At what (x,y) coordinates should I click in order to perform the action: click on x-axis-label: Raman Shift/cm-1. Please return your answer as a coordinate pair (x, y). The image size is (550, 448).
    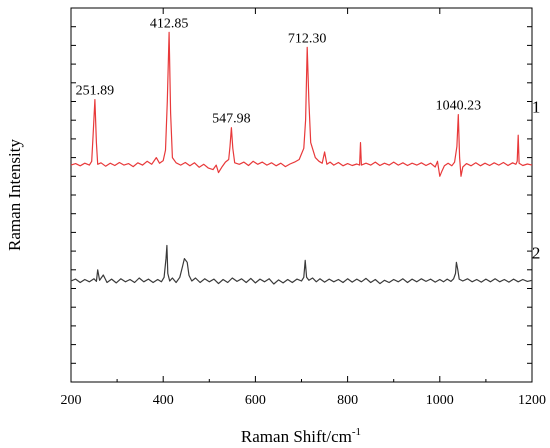
    Looking at the image, I should click on (301, 436).